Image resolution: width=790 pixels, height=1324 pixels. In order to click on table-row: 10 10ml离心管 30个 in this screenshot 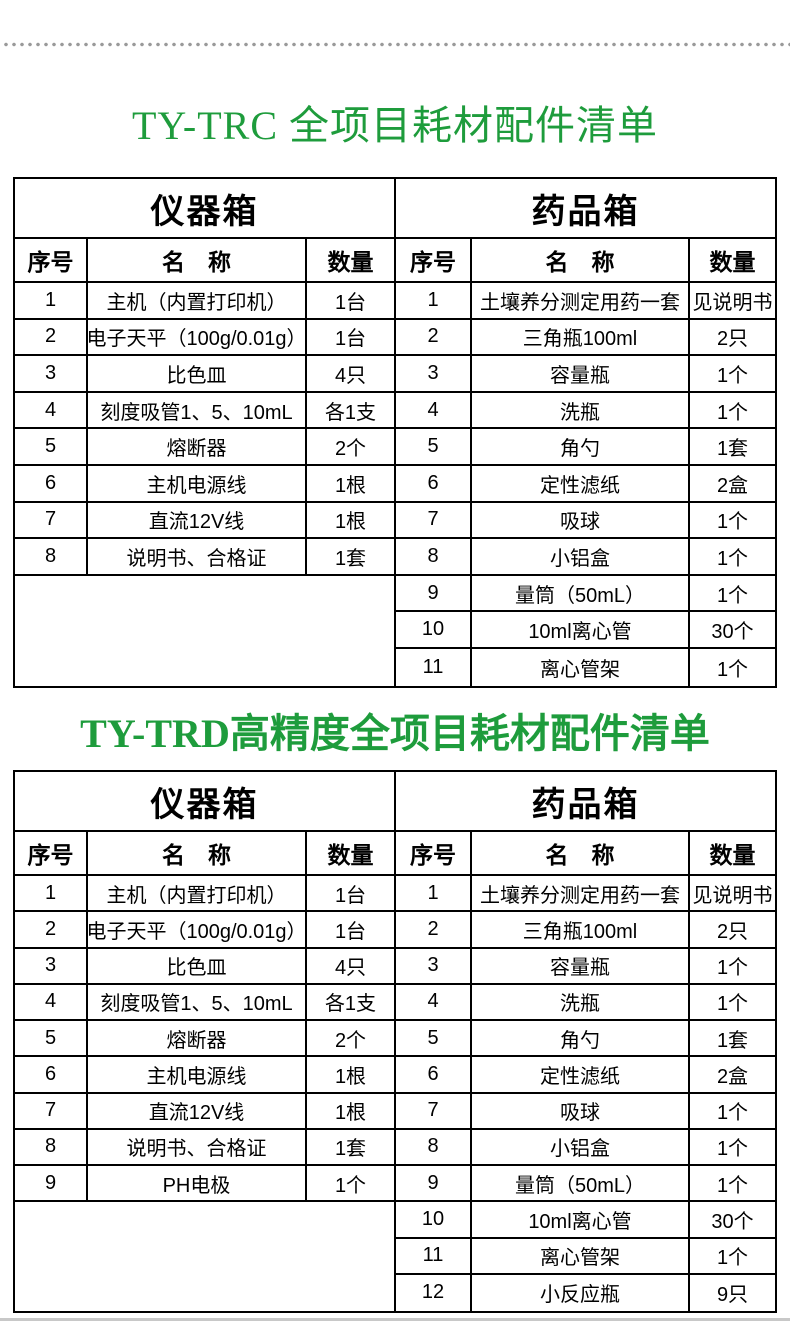, I will do `click(585, 1220)`.